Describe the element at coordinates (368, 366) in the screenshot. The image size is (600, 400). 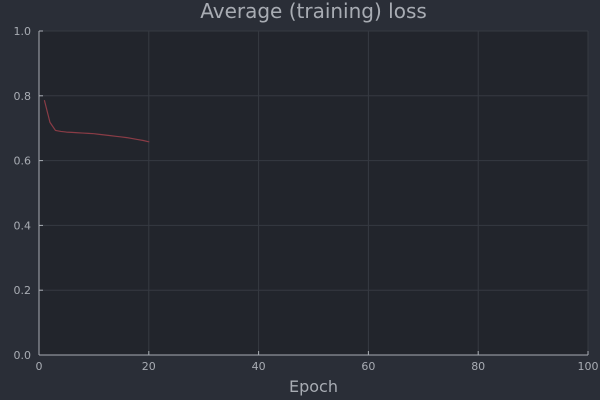
I see `x-tick-label: 60` at that location.